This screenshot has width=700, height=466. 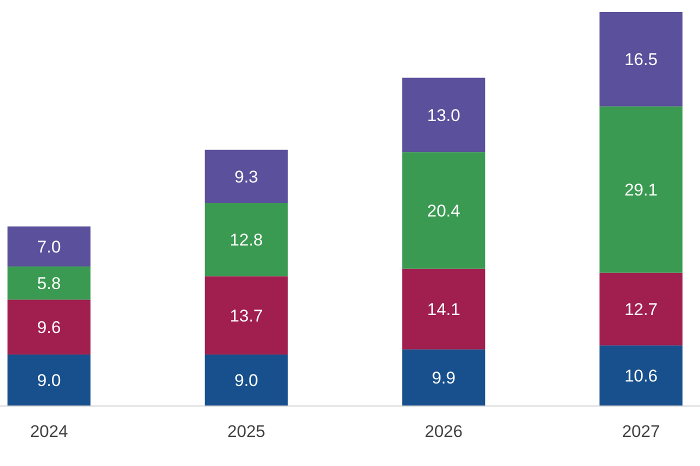 I want to click on data-label: 16.5, so click(x=641, y=60).